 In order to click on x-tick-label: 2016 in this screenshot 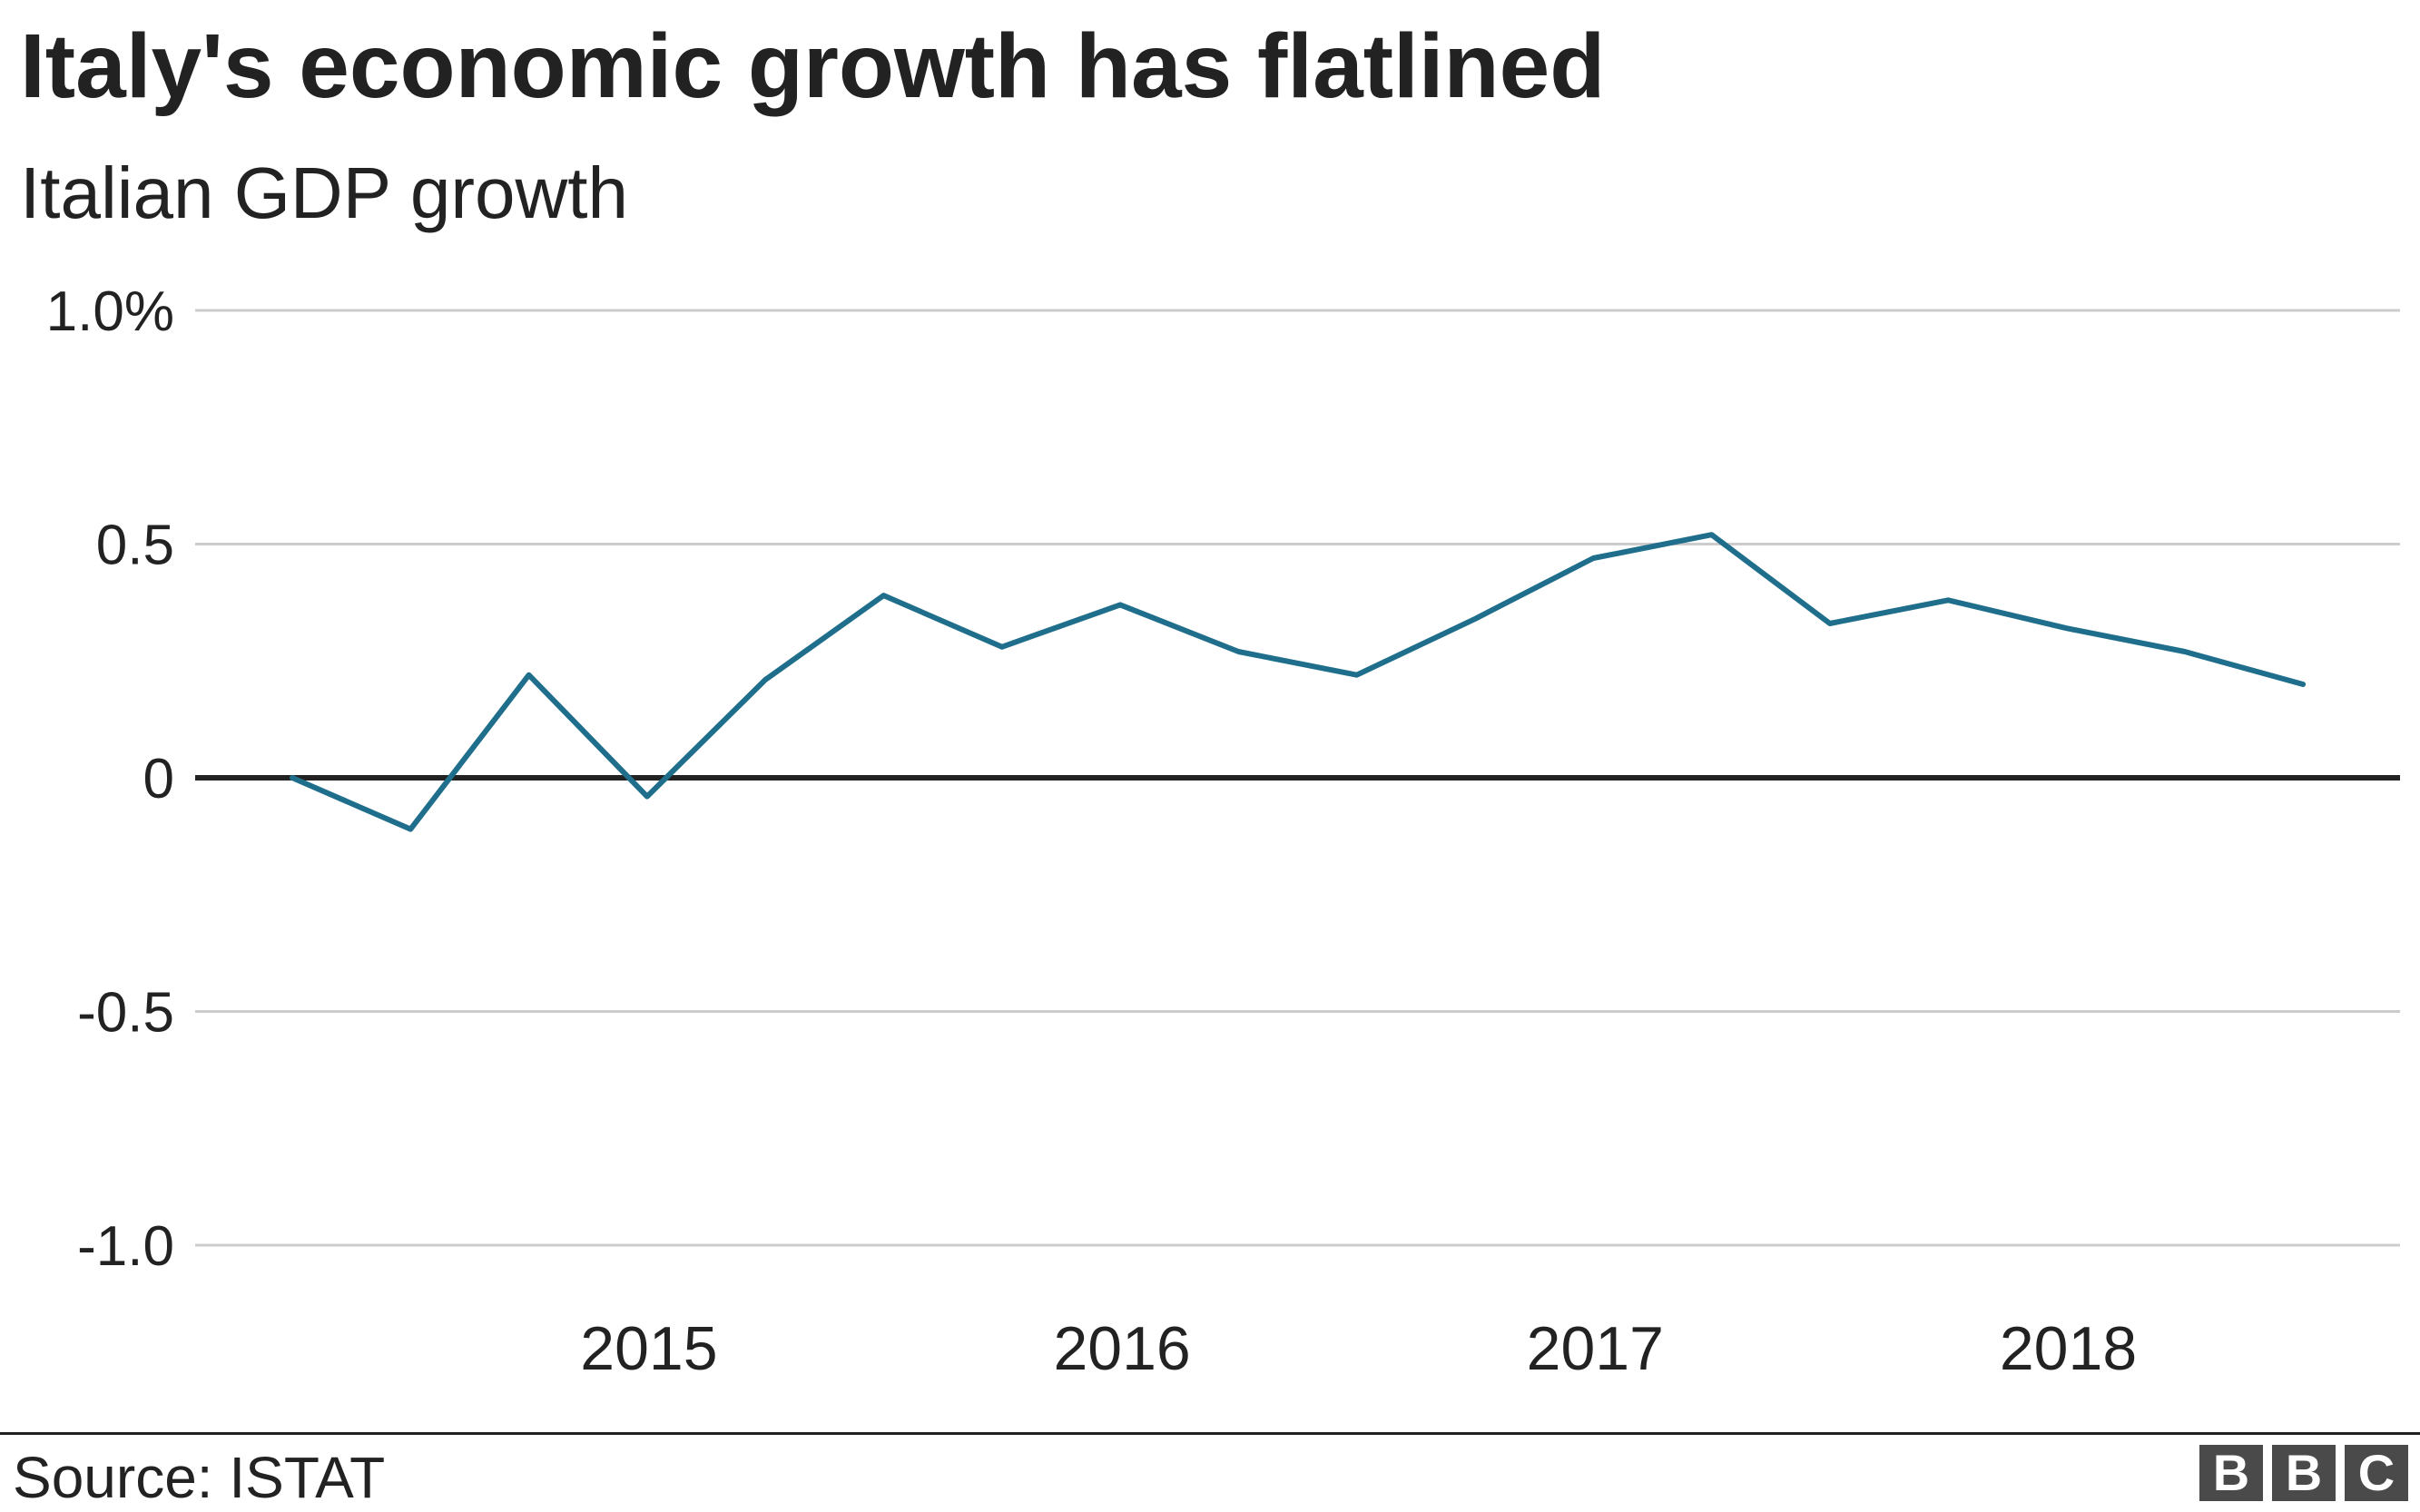, I will do `click(1121, 1348)`.